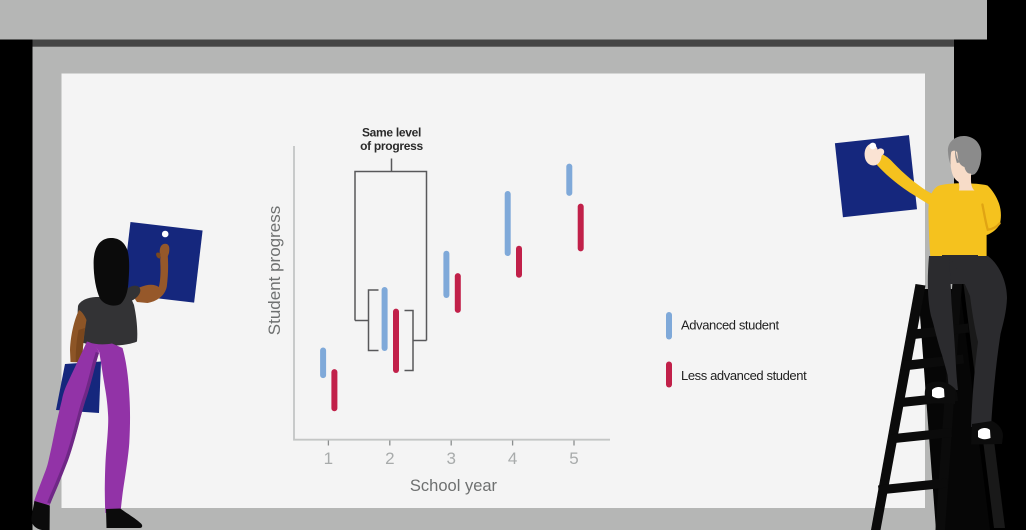  Describe the element at coordinates (391, 133) in the screenshot. I see `svg-text: Same level` at that location.